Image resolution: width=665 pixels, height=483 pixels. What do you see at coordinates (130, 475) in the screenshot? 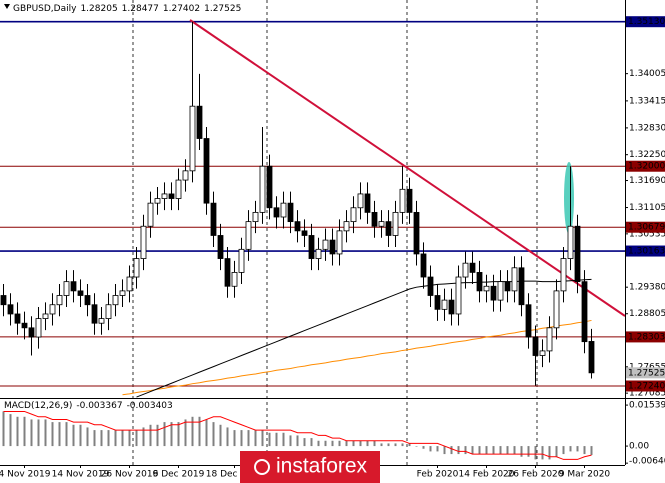
I see `x-tick-label: 26 Nov 2019` at bounding box center [130, 475].